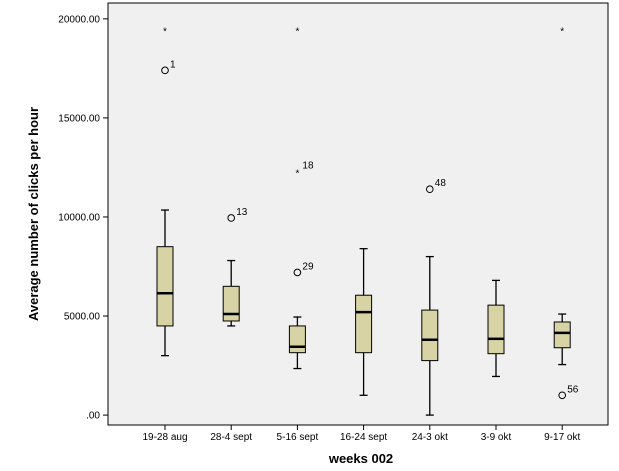 This screenshot has width=619, height=471. I want to click on box-28-4-sept, so click(231, 293).